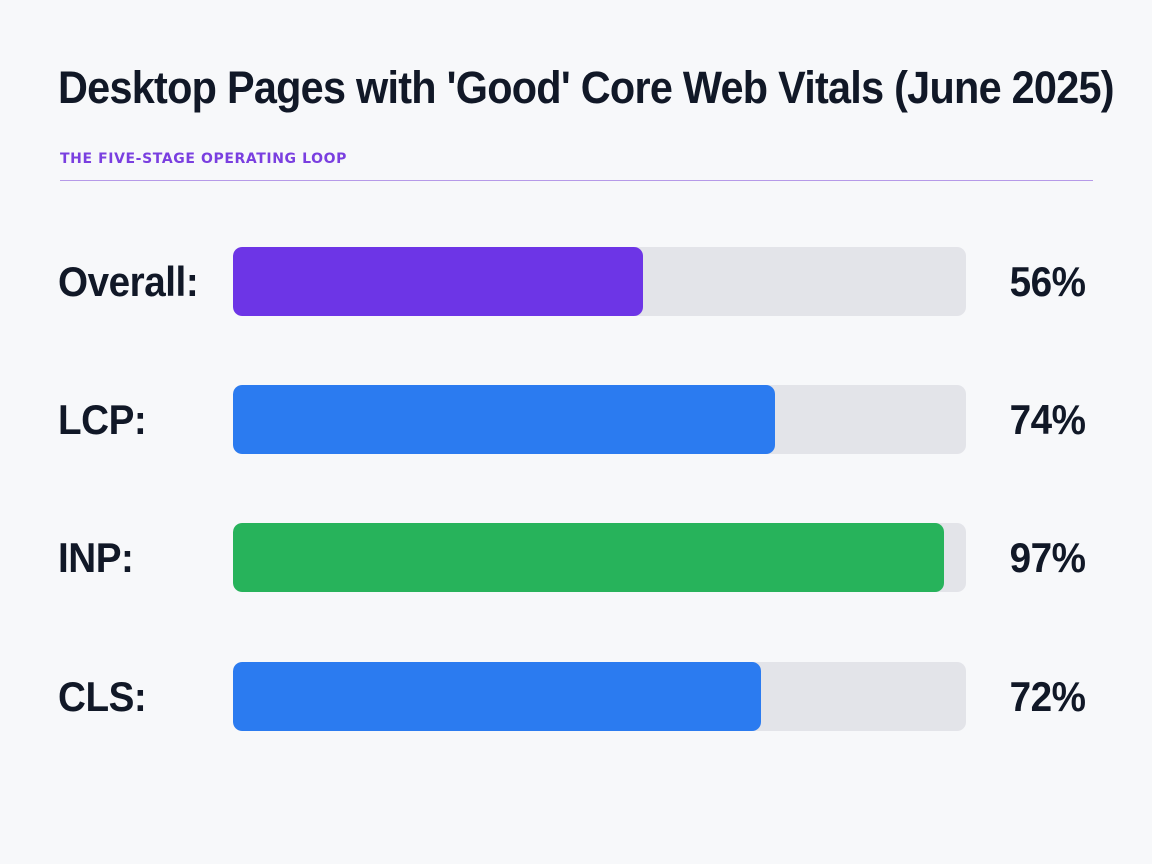 Image resolution: width=1152 pixels, height=864 pixels. What do you see at coordinates (203, 159) in the screenshot?
I see `chart-subtitle: THE FIVE-STAGE OPERATING LOOP` at bounding box center [203, 159].